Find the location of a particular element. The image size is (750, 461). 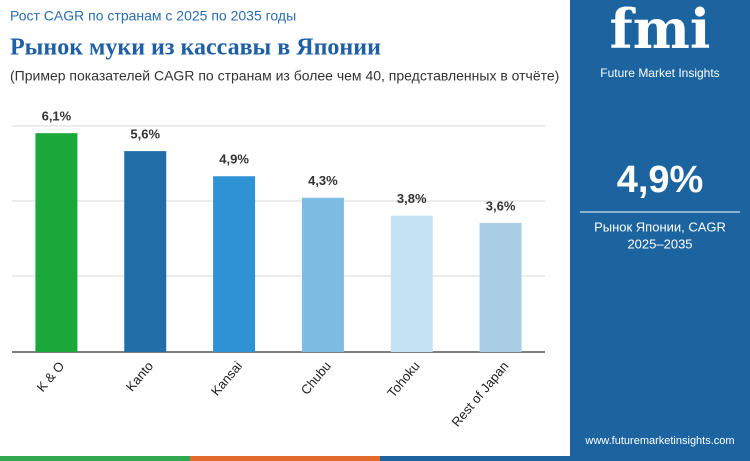

chart-title: Рынок муки из кассавы в Японии is located at coordinates (195, 48).